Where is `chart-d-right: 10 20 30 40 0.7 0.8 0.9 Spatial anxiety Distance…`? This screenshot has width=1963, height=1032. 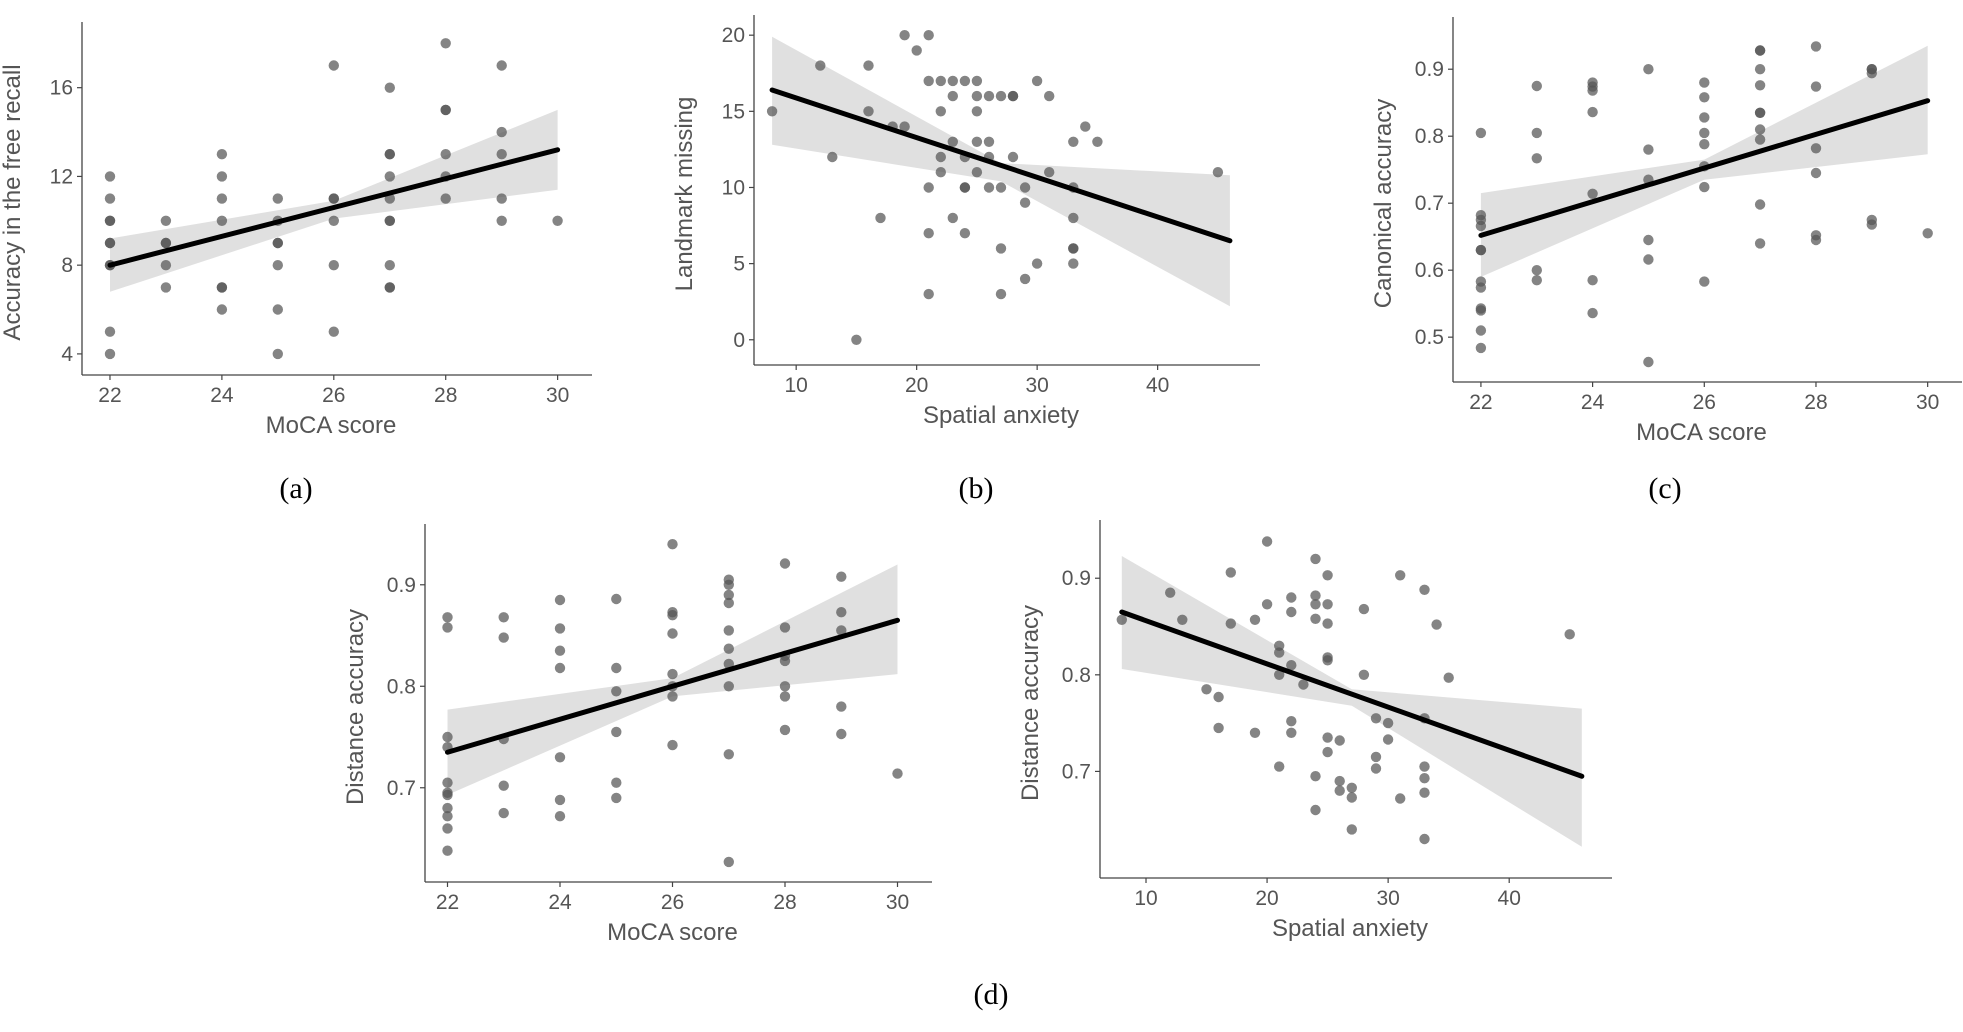 chart-d-right: 10 20 30 40 0.7 0.8 0.9 Spatial anxiety Distance… is located at coordinates (1314, 731).